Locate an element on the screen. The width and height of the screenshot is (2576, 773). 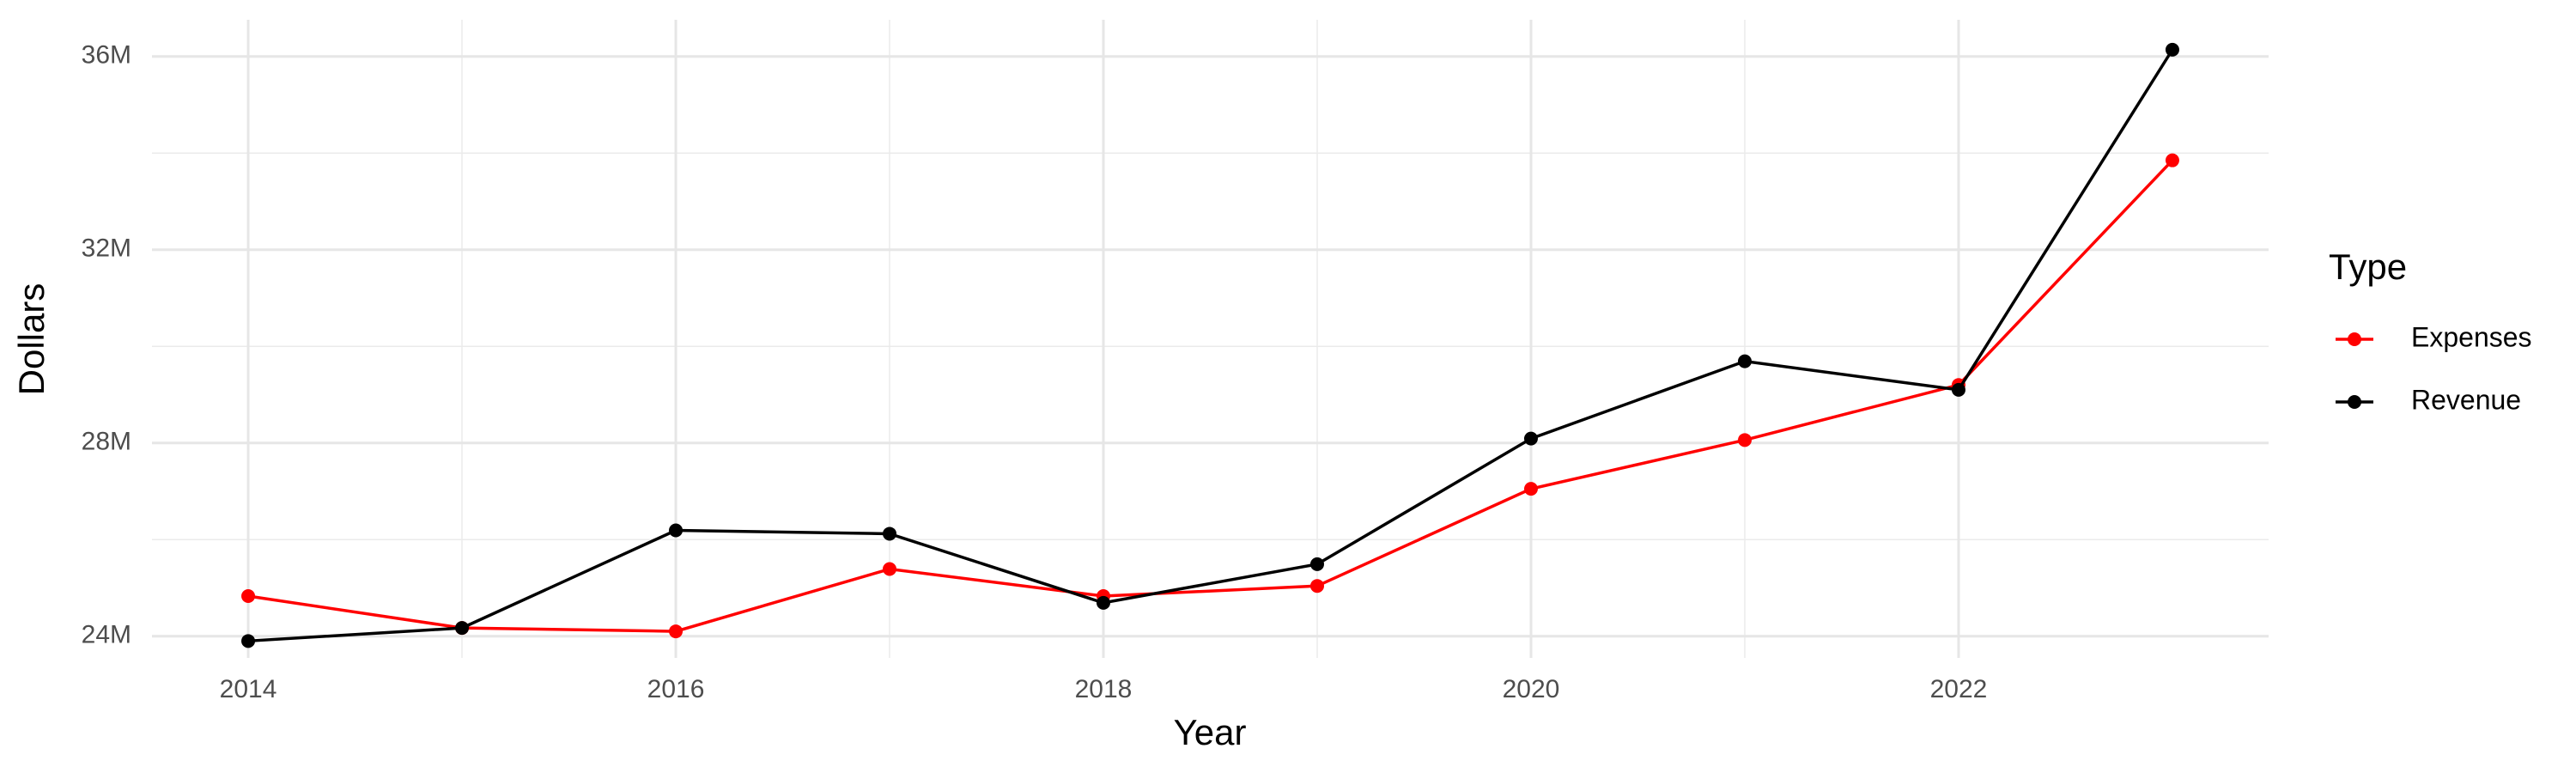
y-tick-label: 28M is located at coordinates (106, 442).